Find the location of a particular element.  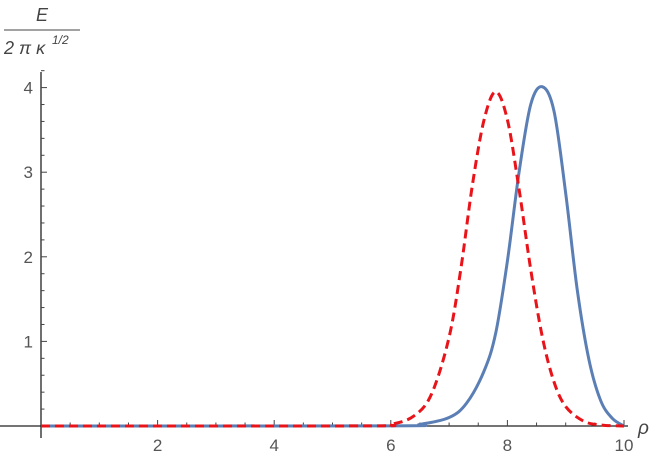

x-tick-label: 4 is located at coordinates (273, 445).